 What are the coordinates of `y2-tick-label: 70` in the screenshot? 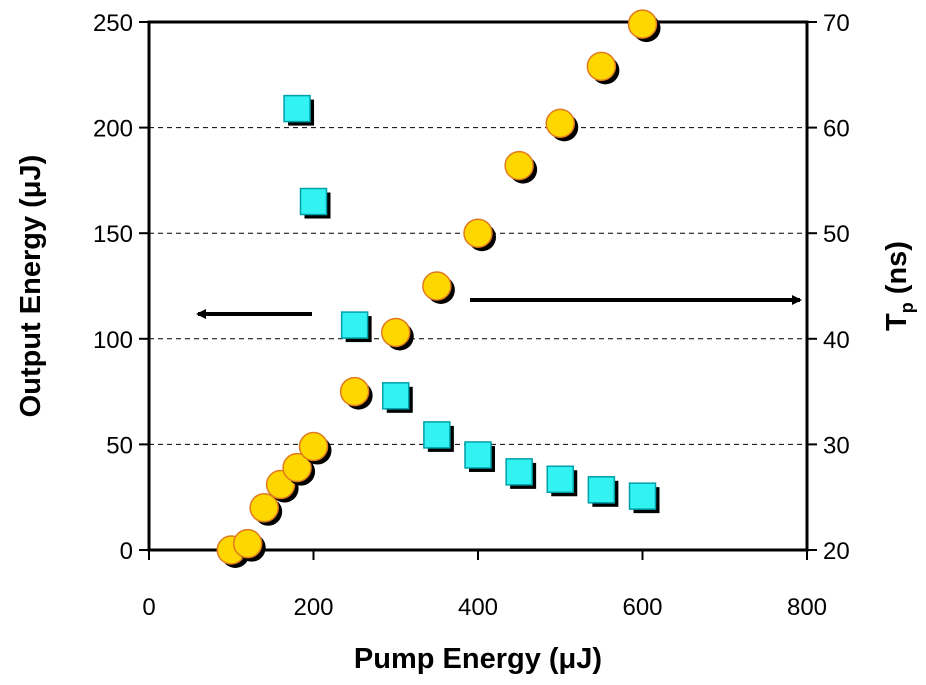 It's located at (836, 23).